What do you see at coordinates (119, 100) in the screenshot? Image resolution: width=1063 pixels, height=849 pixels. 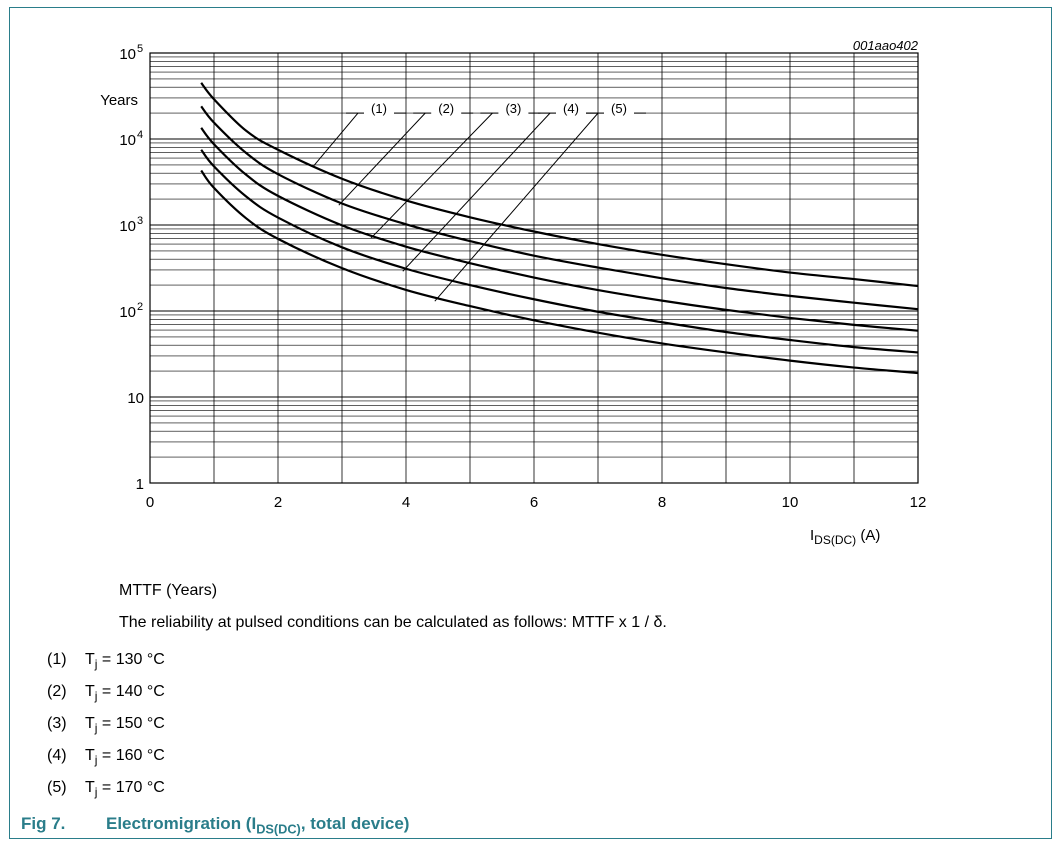 I see `y-axis-unit-label: Years` at bounding box center [119, 100].